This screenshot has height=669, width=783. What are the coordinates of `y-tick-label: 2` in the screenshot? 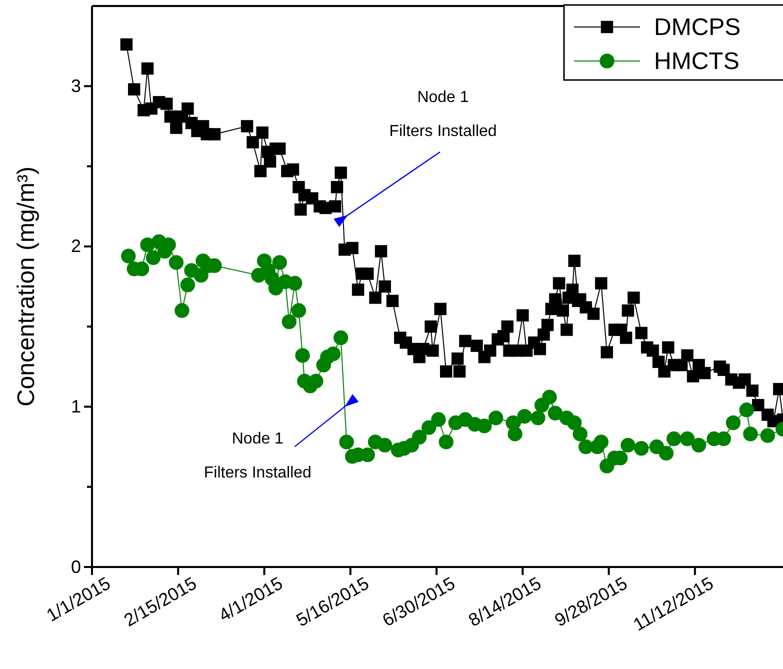 It's located at (75, 246).